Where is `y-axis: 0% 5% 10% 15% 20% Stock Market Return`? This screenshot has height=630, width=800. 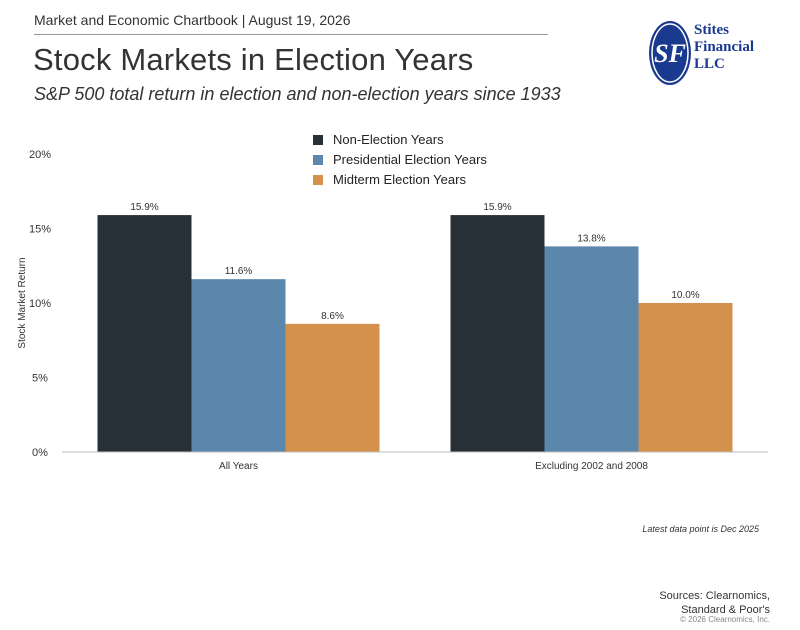 y-axis: 0% 5% 10% 15% 20% Stock Market Return is located at coordinates (34, 304).